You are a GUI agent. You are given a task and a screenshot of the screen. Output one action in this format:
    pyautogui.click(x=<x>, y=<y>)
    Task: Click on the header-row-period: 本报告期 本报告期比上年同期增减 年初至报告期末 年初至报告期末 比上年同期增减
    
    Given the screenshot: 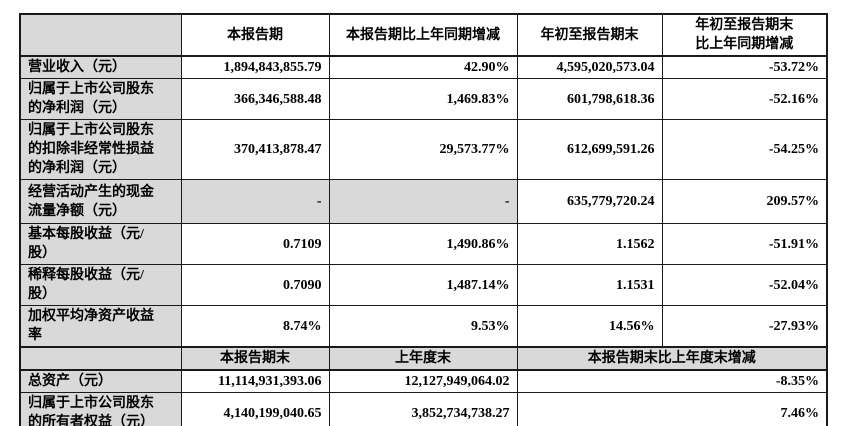 What is the action you would take?
    pyautogui.click(x=423, y=35)
    